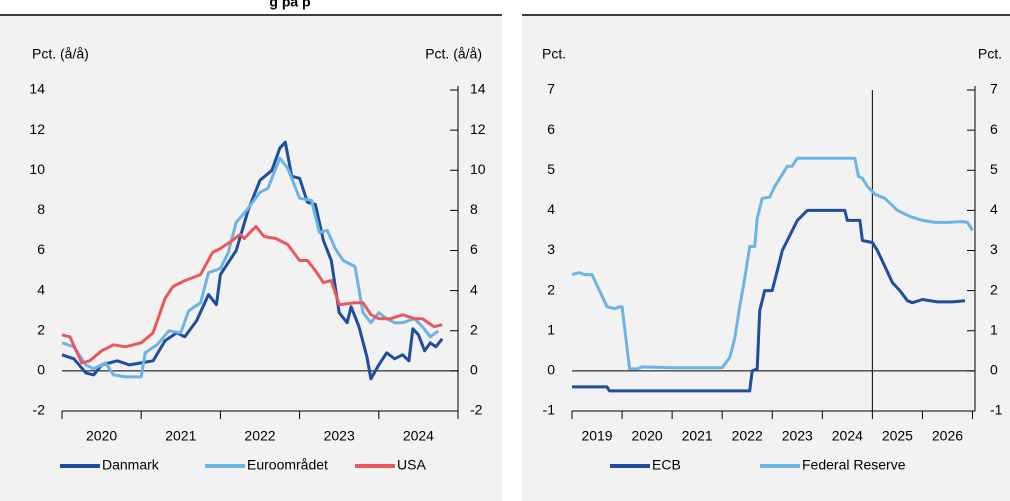  Describe the element at coordinates (596, 436) in the screenshot. I see `x-tick-label: 2019` at that location.